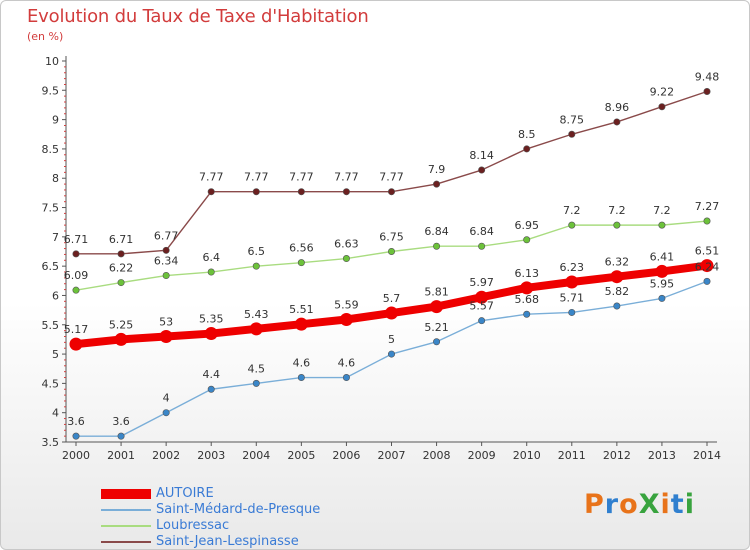 Image resolution: width=750 pixels, height=550 pixels. Describe the element at coordinates (51, 208) in the screenshot. I see `y-tick-label: 7.5` at that location.